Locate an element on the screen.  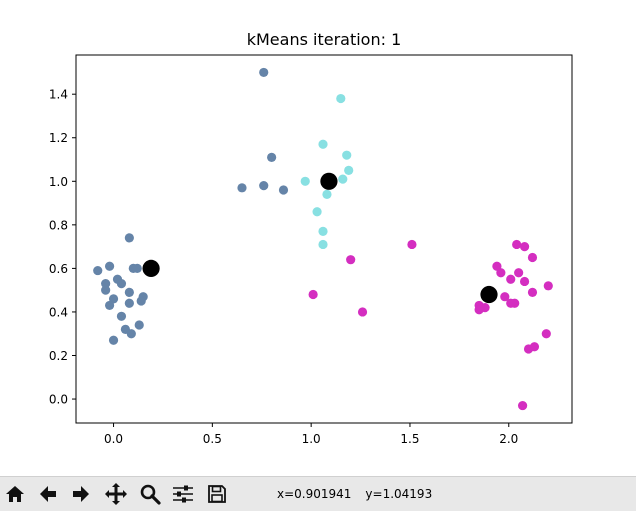
cursor-y: y=1.04193 is located at coordinates (399, 494).